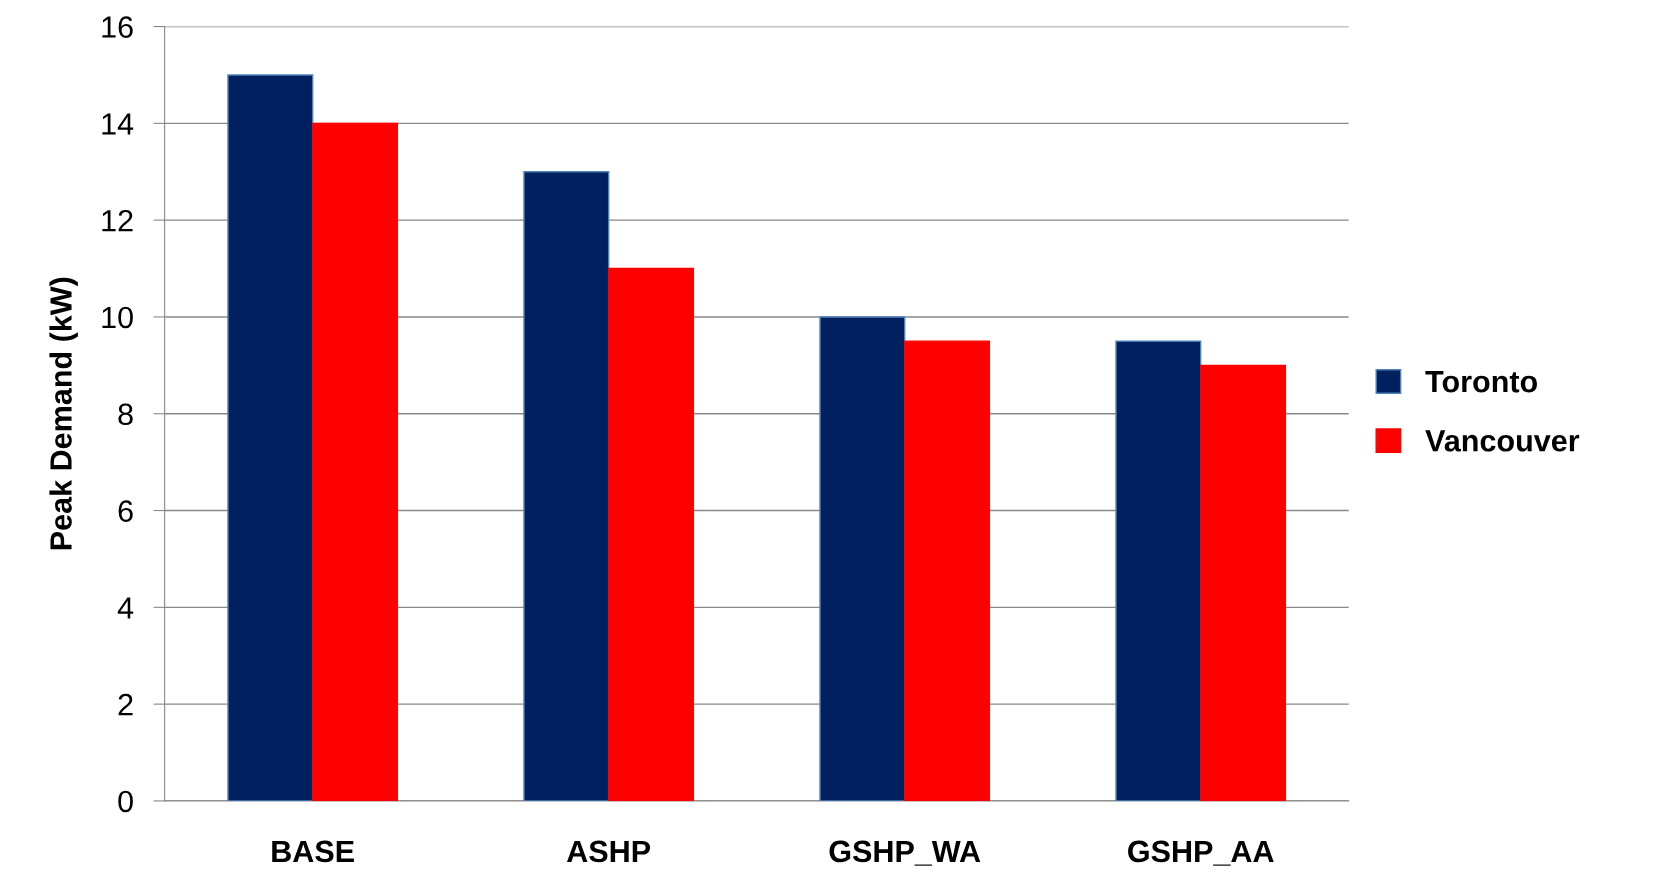 The width and height of the screenshot is (1663, 885). I want to click on y-tick-label: 8, so click(125, 414).